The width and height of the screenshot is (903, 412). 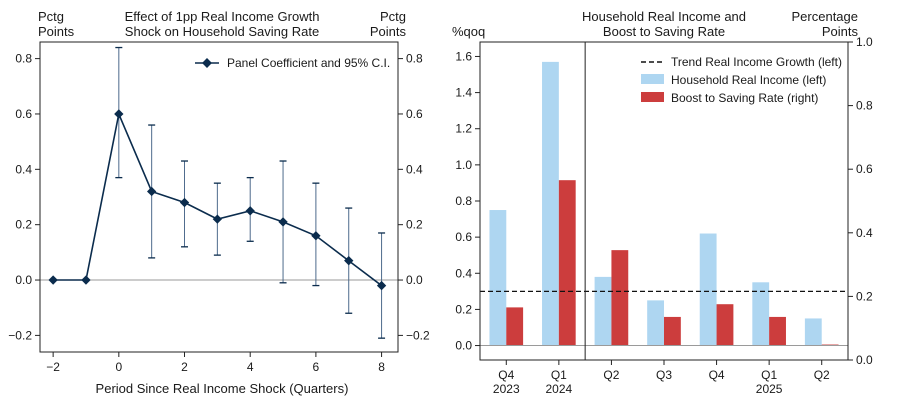 What do you see at coordinates (825, 16) in the screenshot?
I see `right-y2label-line-1: Percentage` at bounding box center [825, 16].